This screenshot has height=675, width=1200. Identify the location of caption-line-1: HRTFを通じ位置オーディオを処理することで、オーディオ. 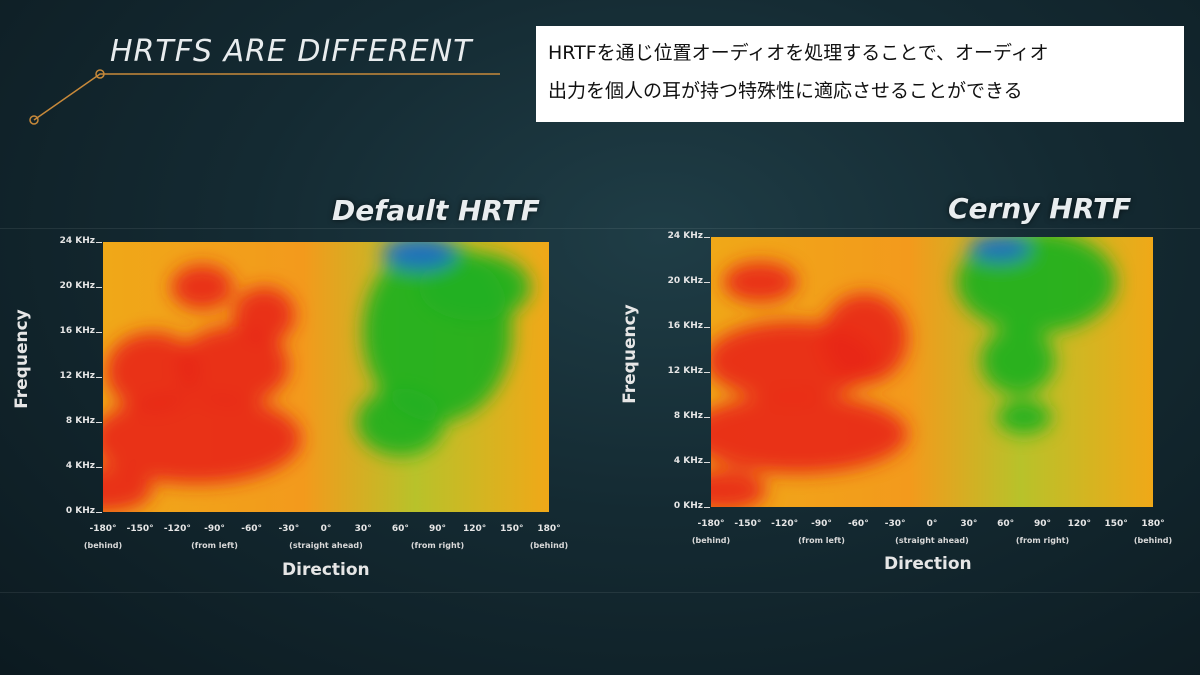
(798, 53).